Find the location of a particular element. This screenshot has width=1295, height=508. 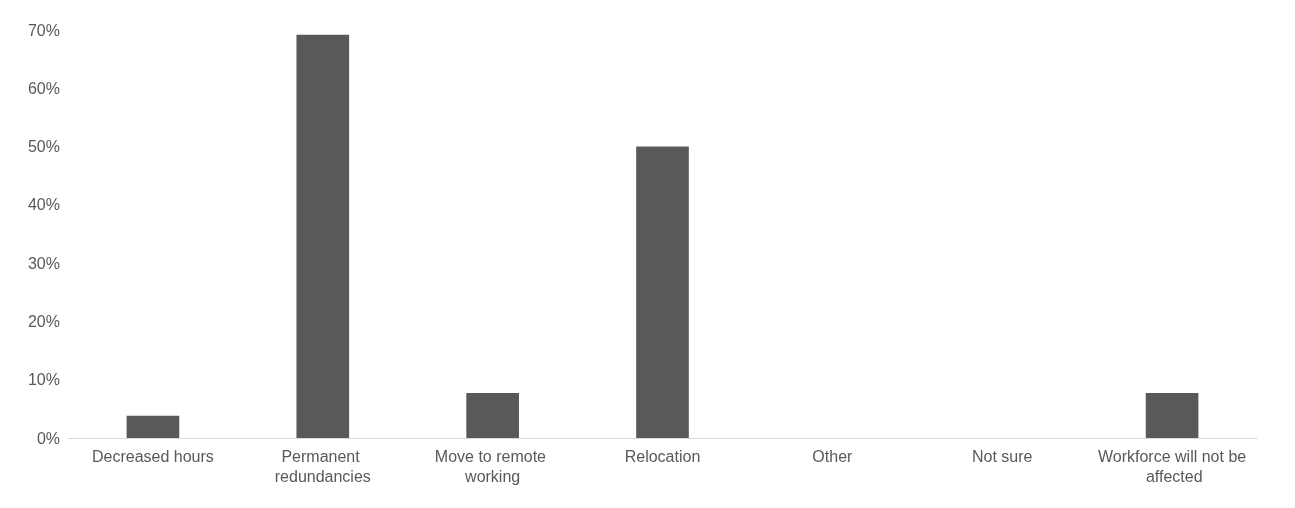

y-tick-label: 10% is located at coordinates (43, 380).